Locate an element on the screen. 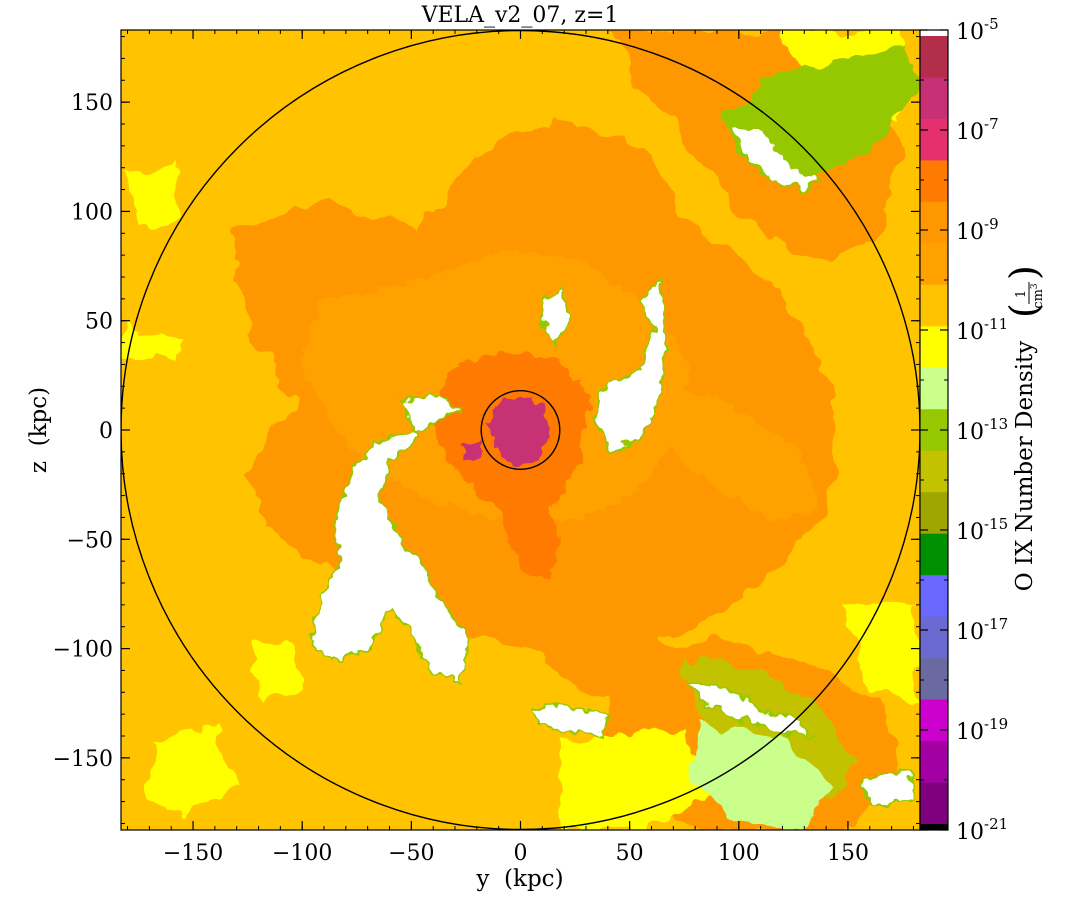  colorbar-close-paren: ) is located at coordinates (1024, 272).